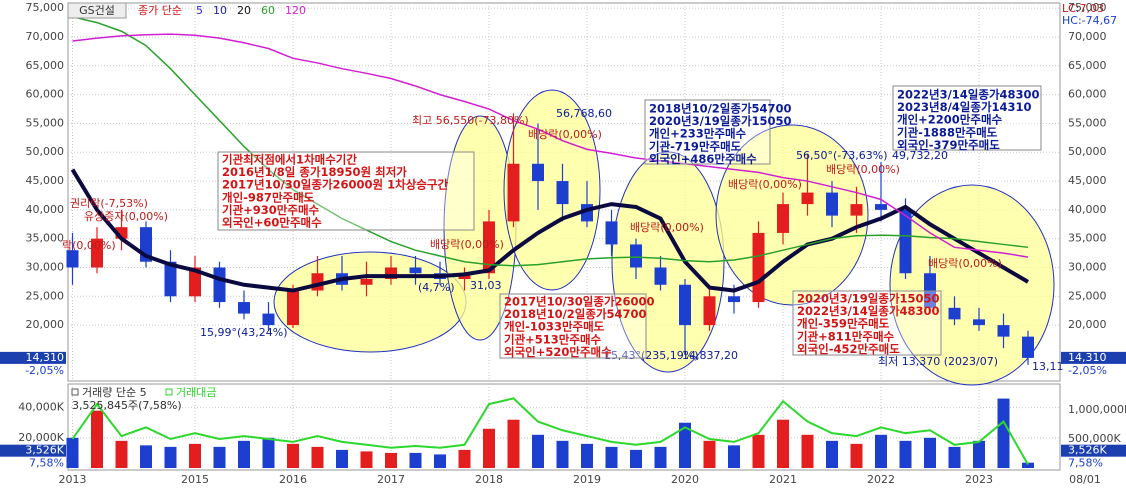 The image size is (1126, 489). What do you see at coordinates (109, 203) in the screenshot?
I see `annotation: 권리락(-7,53%)` at bounding box center [109, 203].